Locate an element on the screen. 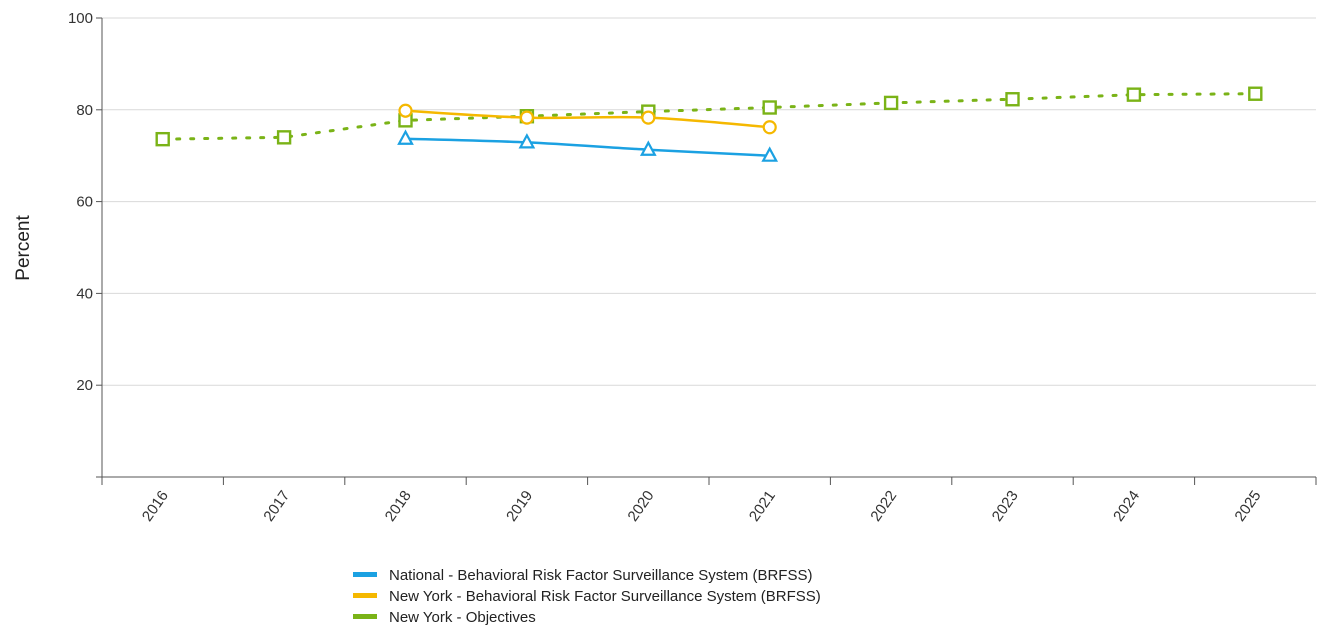 Image resolution: width=1318 pixels, height=637 pixels. legend-item-2: New York - Objectives is located at coordinates (444, 617).